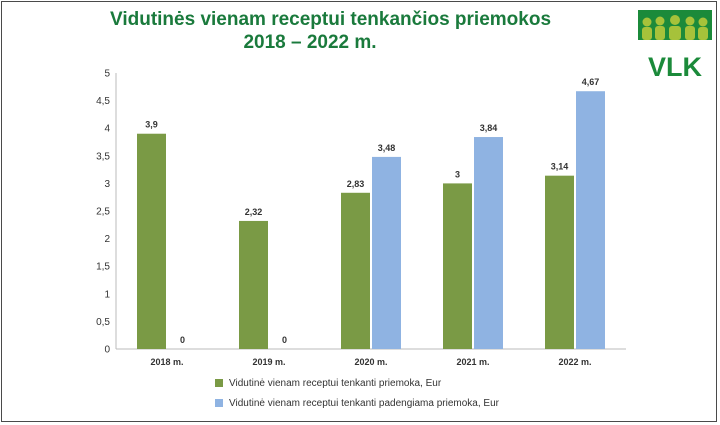 This screenshot has width=720, height=425. What do you see at coordinates (107, 294) in the screenshot?
I see `y-tick-label: 1` at bounding box center [107, 294].